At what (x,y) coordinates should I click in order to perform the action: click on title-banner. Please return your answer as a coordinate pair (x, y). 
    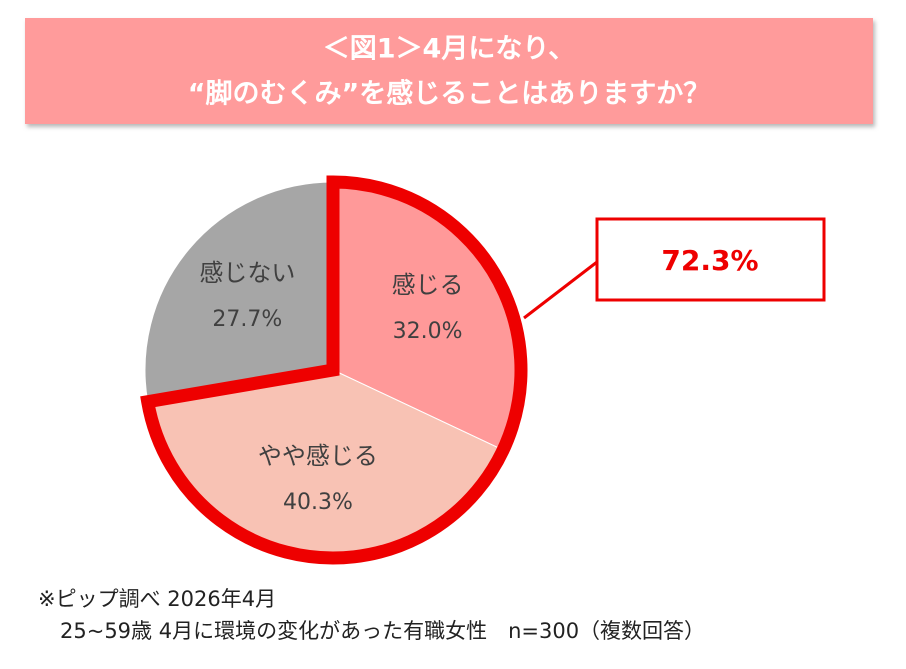
    Looking at the image, I should click on (449, 71).